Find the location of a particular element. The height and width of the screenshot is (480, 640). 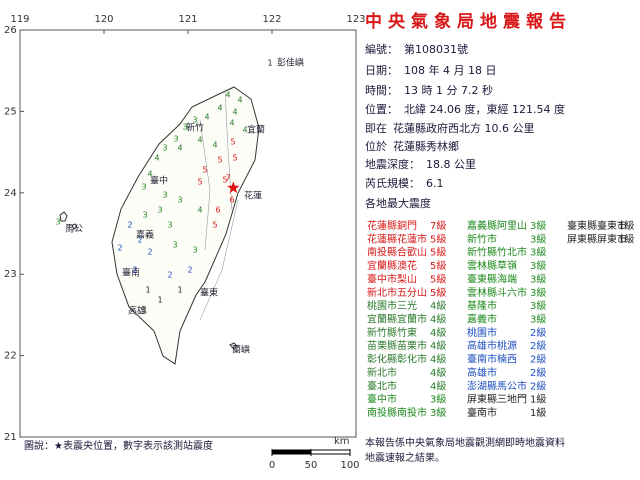

lanyu is located at coordinates (233, 346).